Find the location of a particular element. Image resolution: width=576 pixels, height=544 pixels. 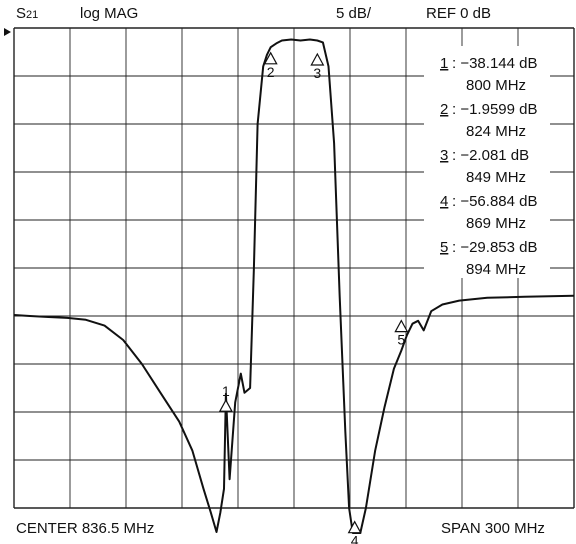

display-format: log MAG is located at coordinates (109, 13).